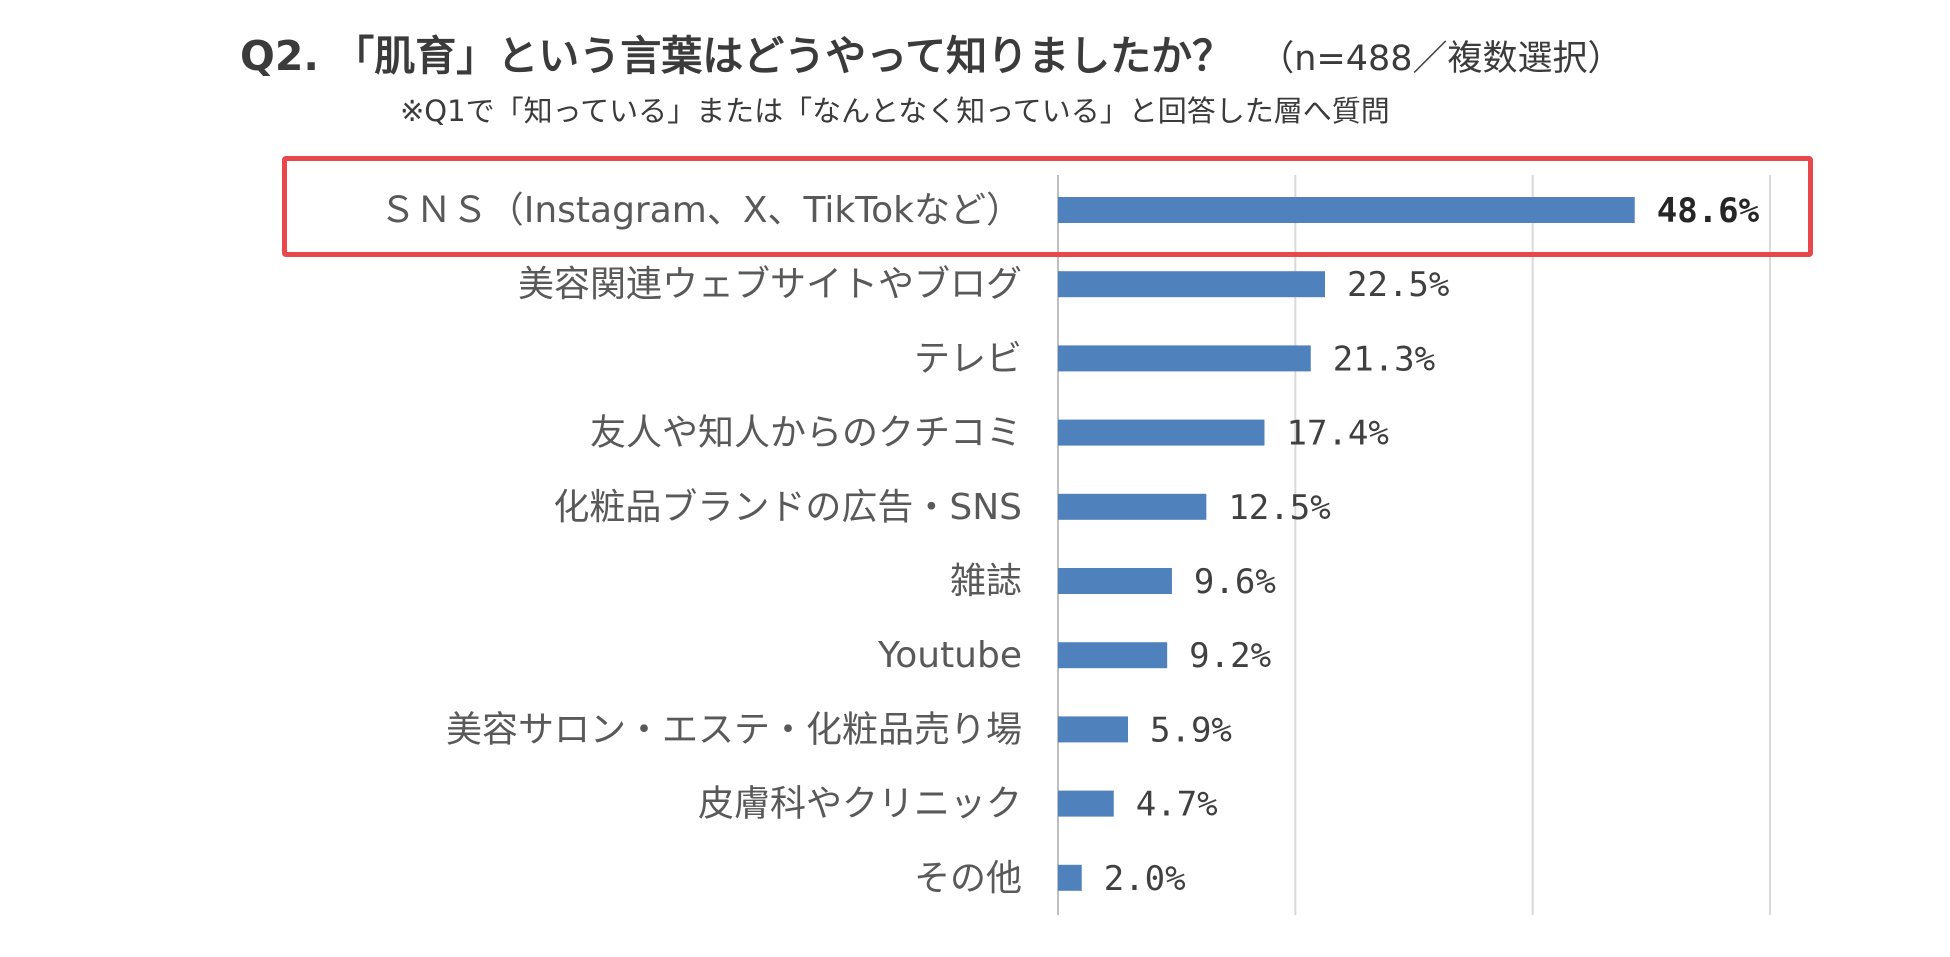 The image size is (1950, 957). I want to click on value-label: 5.9%, so click(1191, 730).